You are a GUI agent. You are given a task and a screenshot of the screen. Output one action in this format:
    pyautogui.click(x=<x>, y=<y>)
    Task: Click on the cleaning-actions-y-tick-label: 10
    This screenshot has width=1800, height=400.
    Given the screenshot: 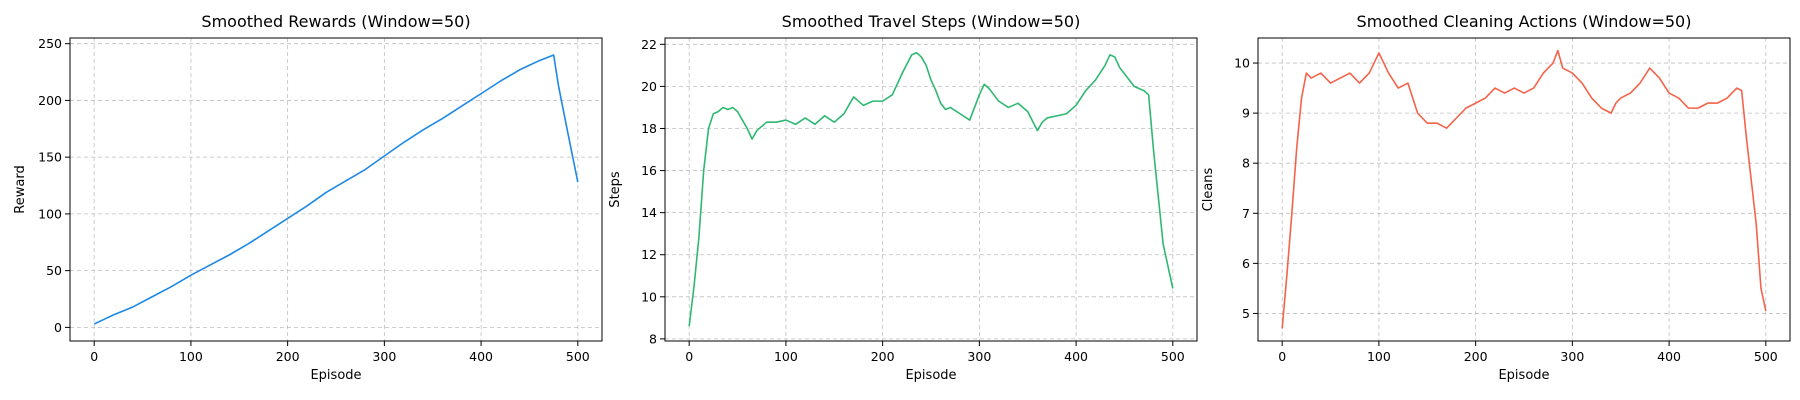 What is the action you would take?
    pyautogui.click(x=1242, y=63)
    